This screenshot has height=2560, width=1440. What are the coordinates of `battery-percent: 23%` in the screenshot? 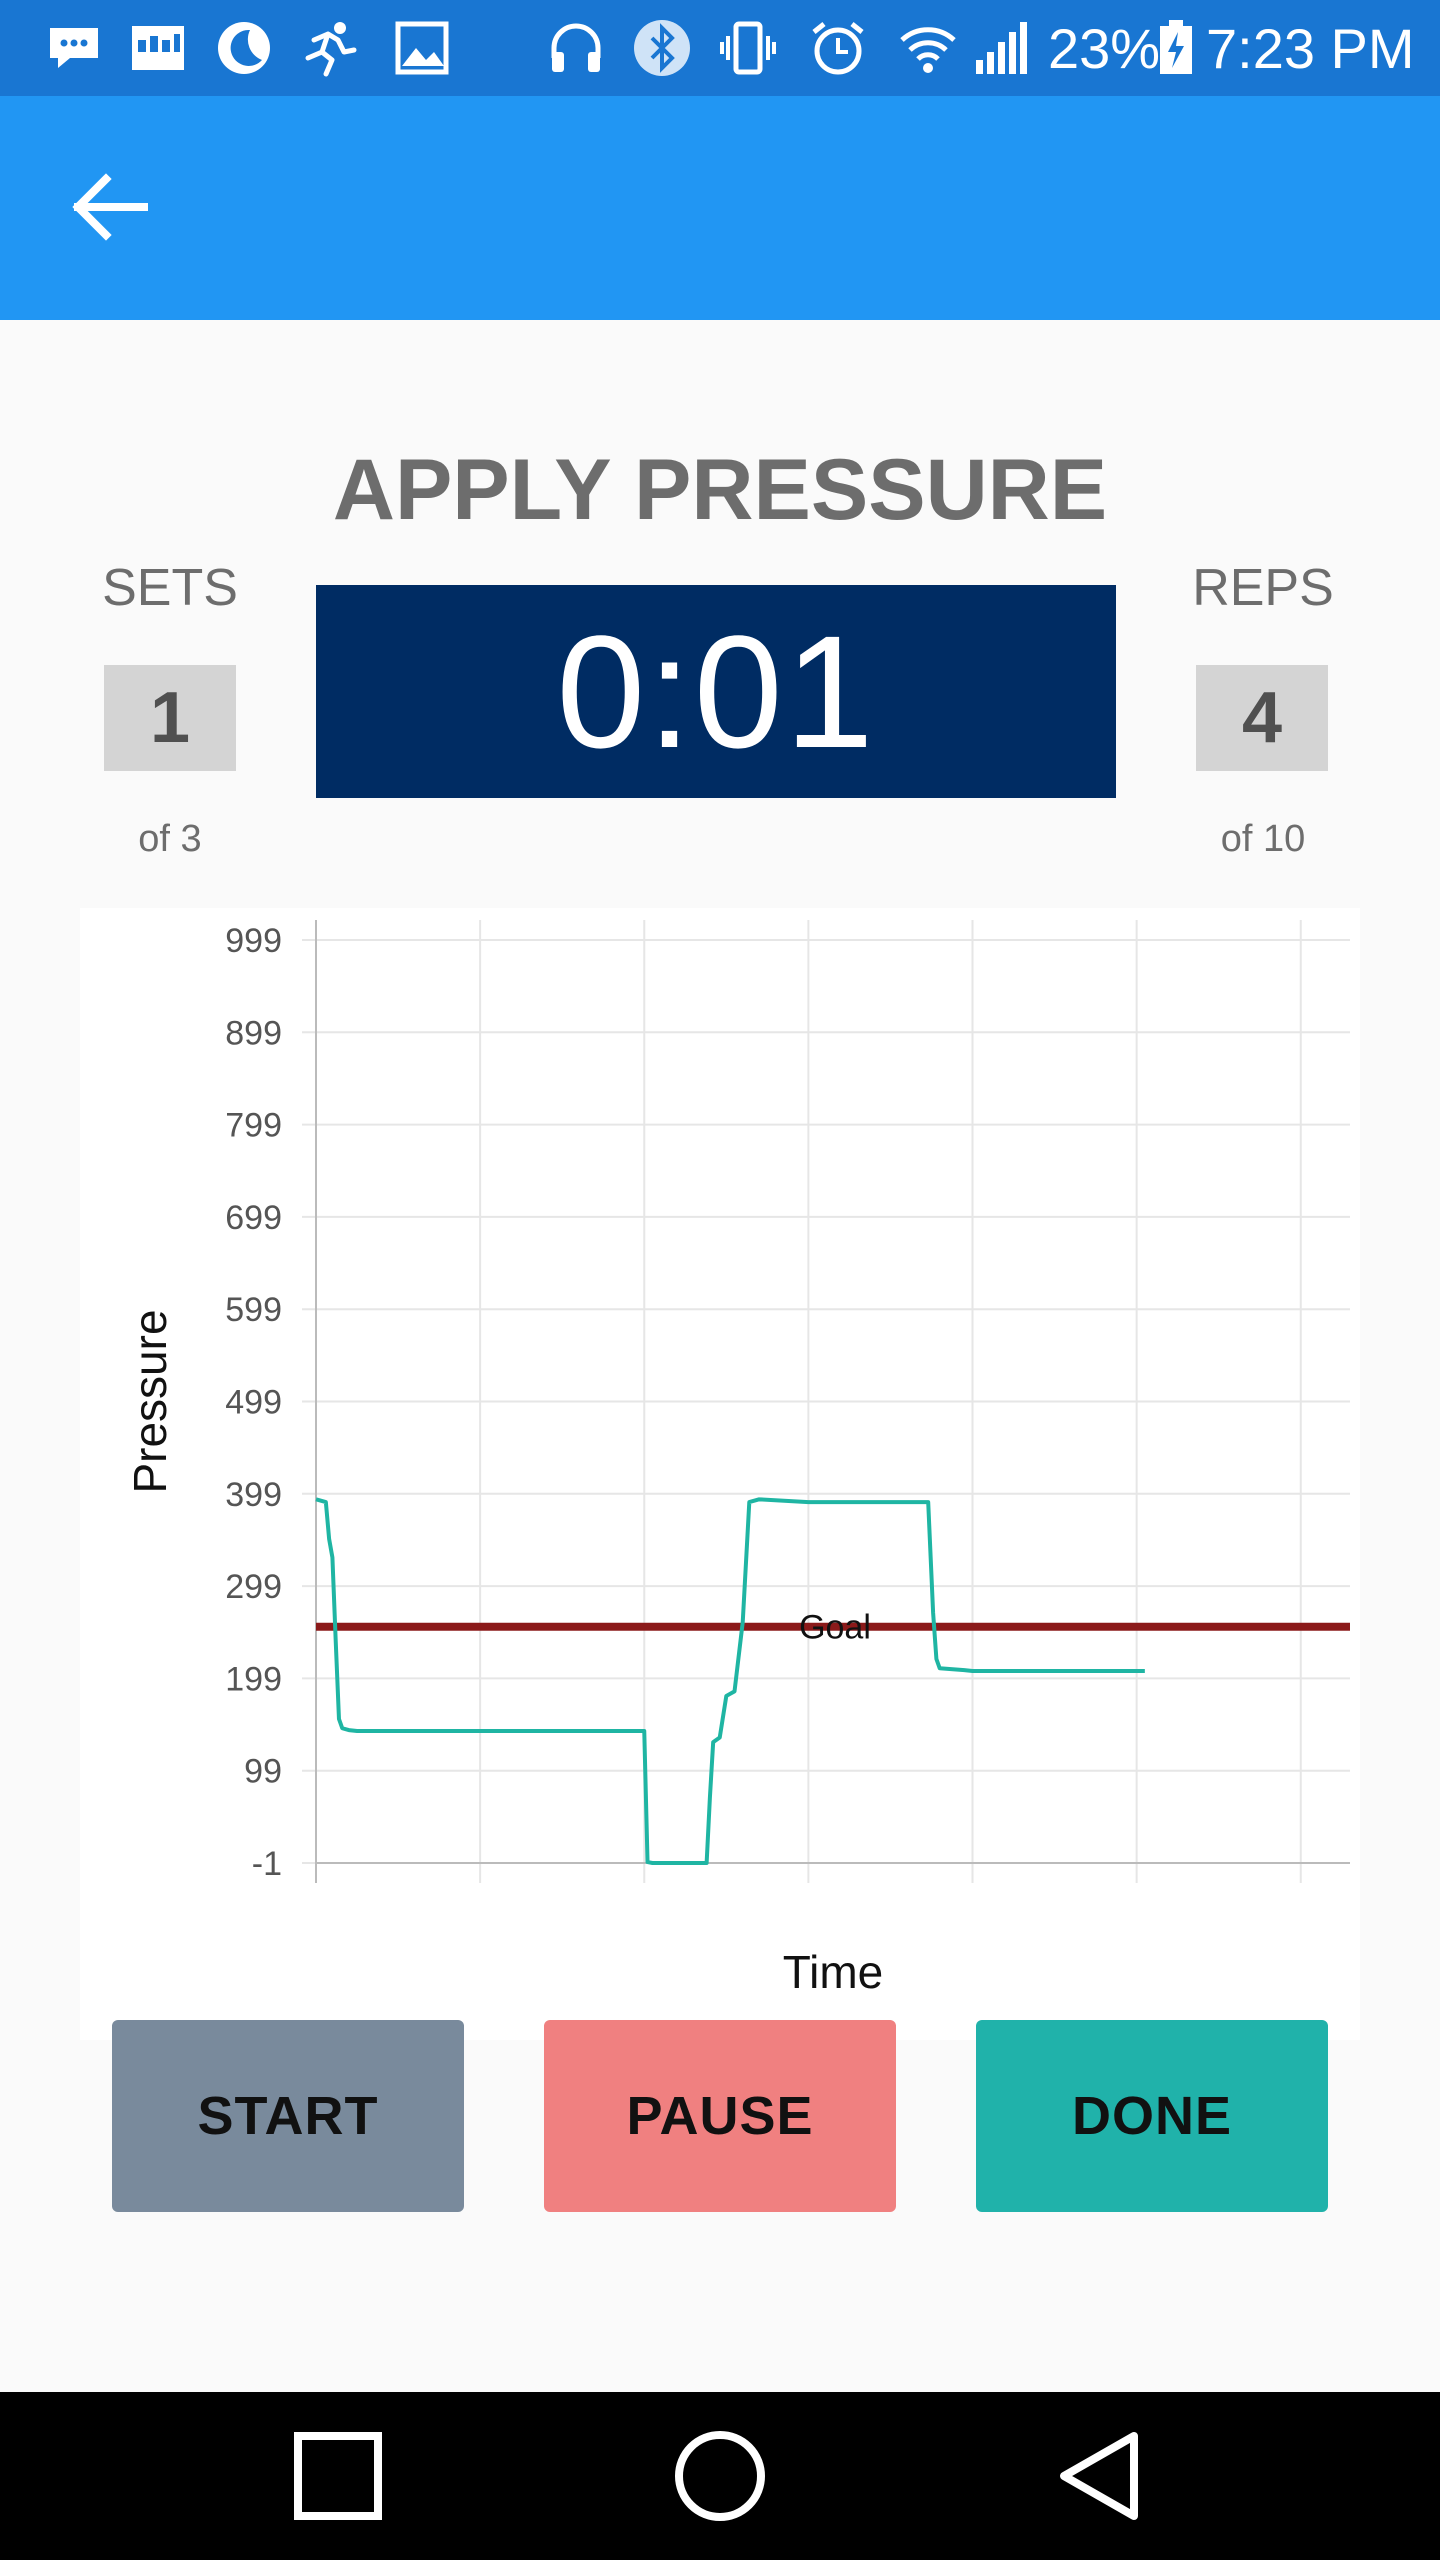 It's located at (1104, 48).